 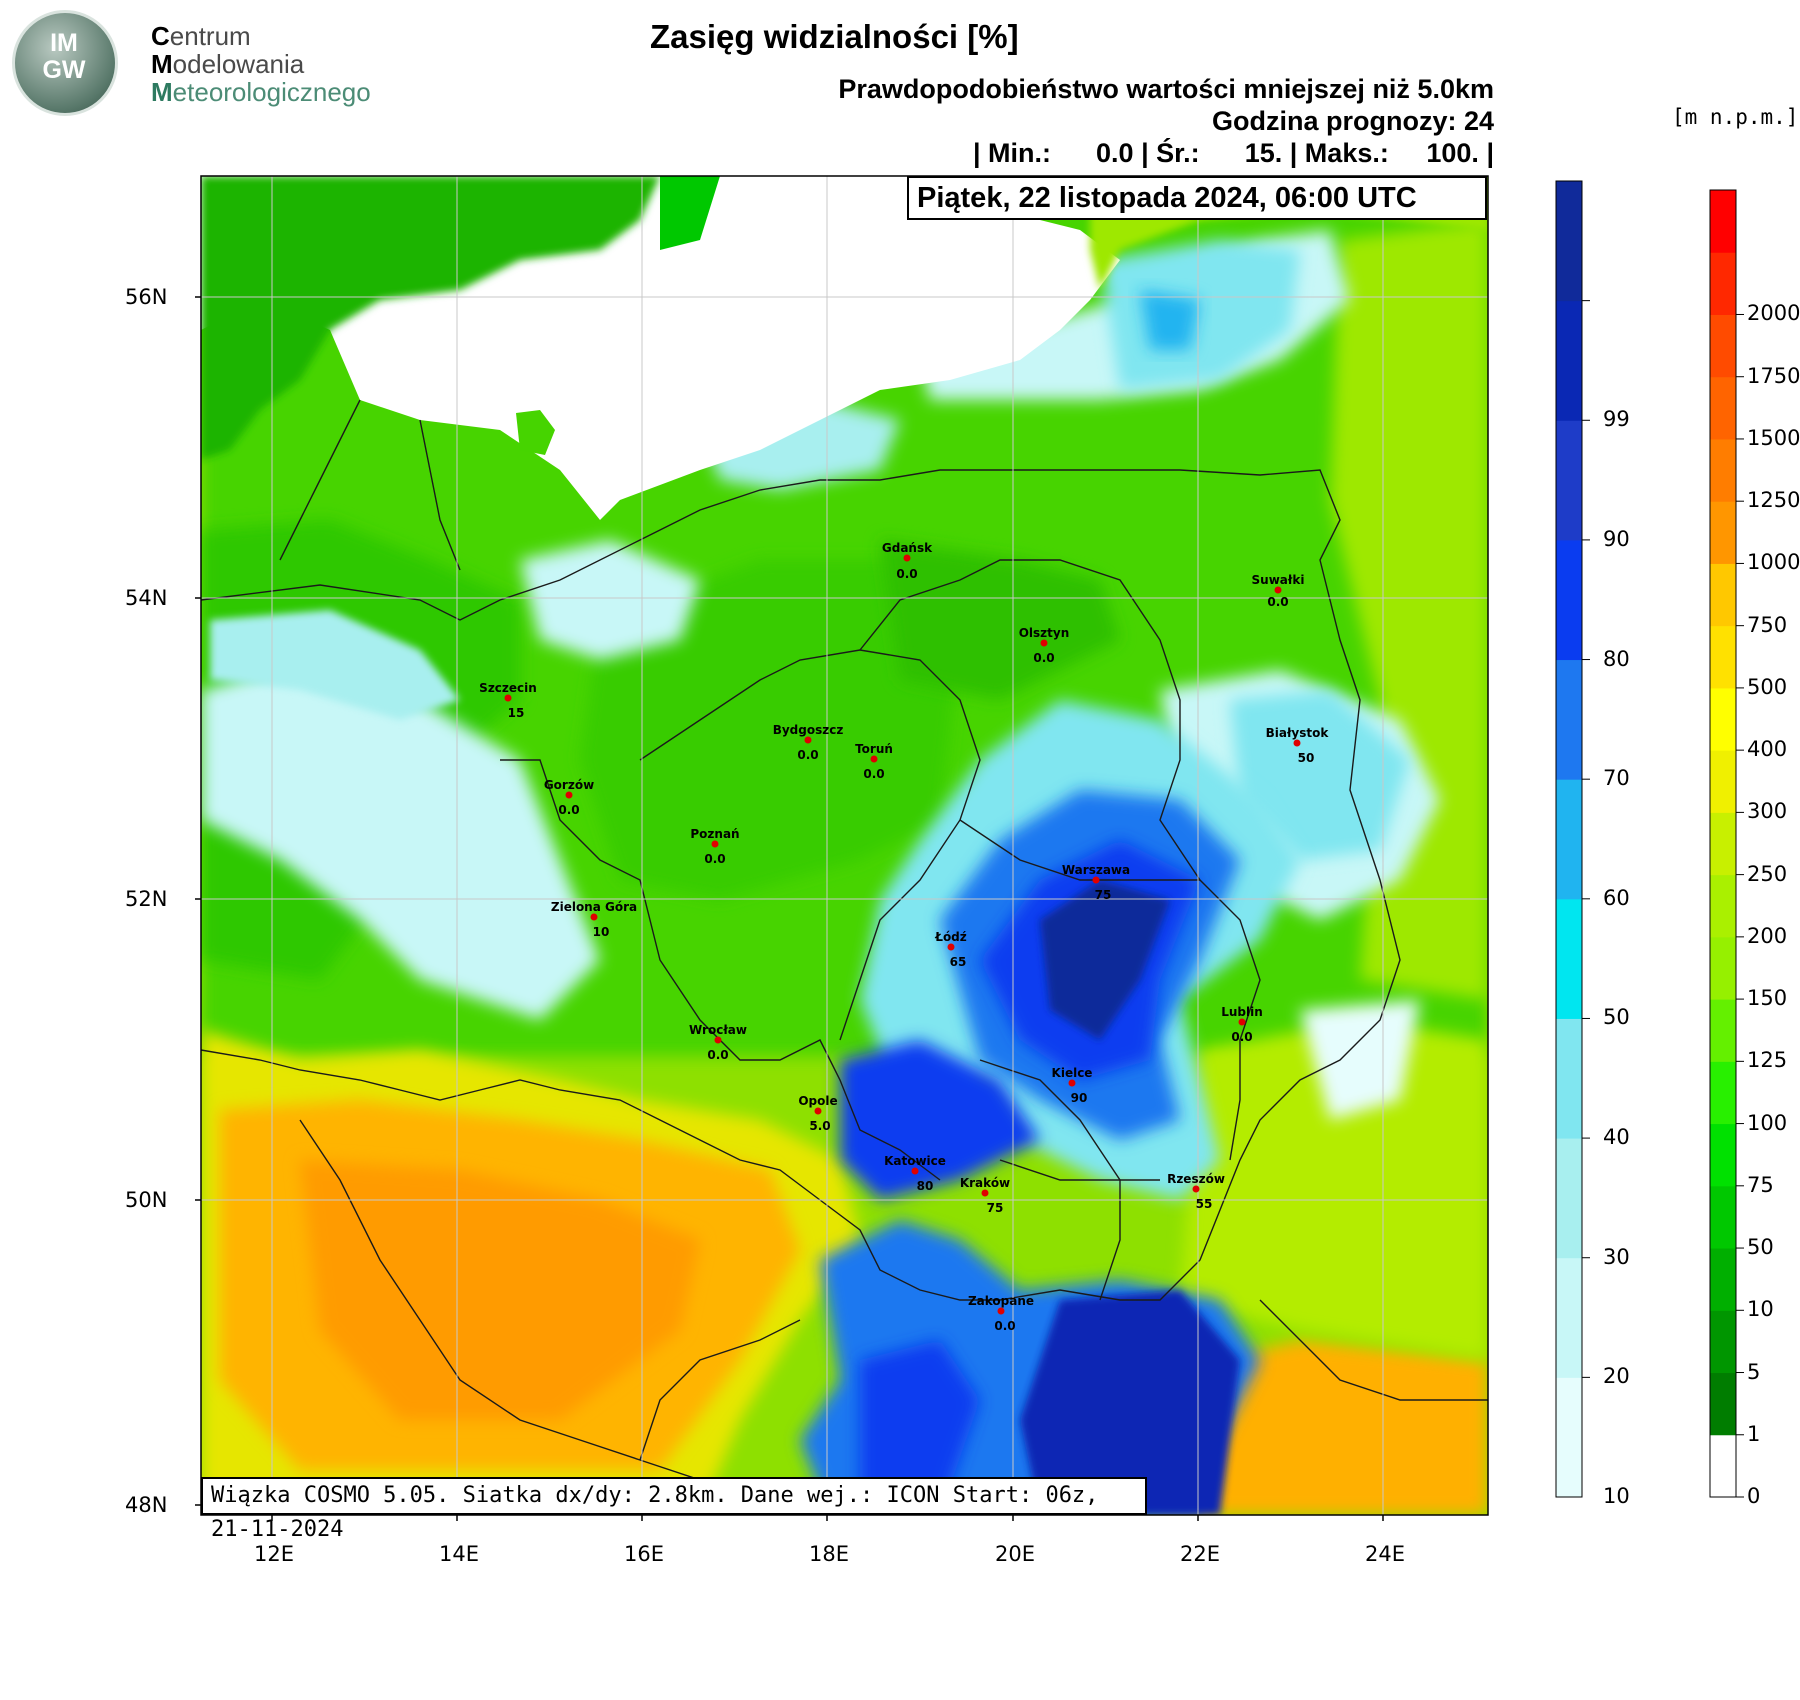 What do you see at coordinates (1616, 1376) in the screenshot?
I see `probability-colorbar-label: 20` at bounding box center [1616, 1376].